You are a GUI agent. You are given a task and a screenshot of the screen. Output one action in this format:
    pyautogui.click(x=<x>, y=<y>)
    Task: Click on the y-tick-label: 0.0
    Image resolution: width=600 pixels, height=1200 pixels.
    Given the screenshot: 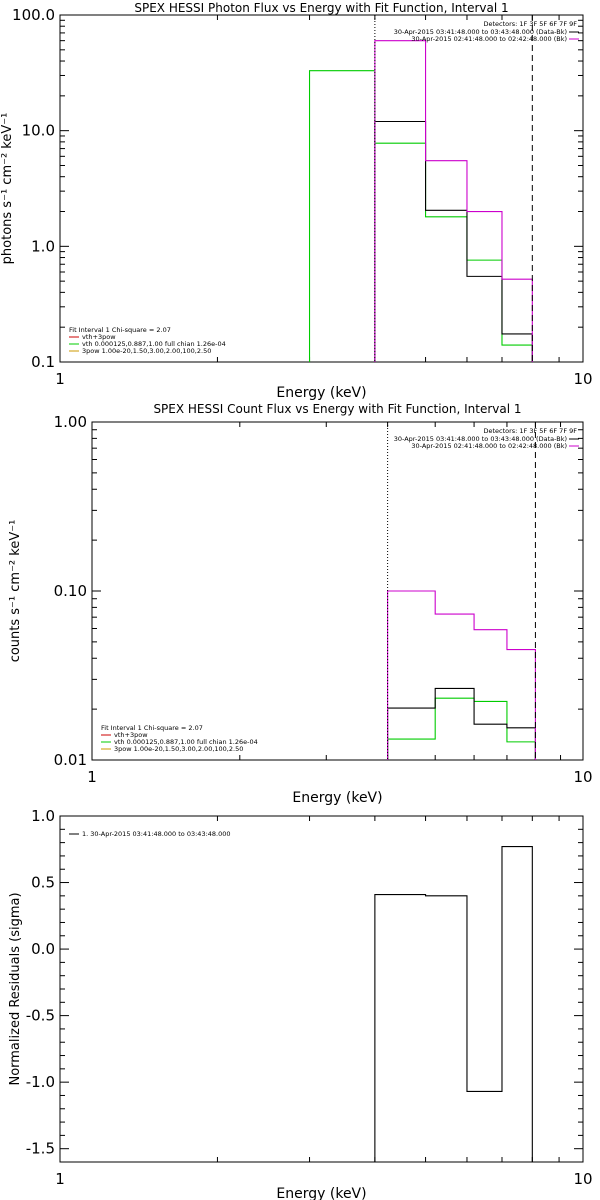 What is the action you would take?
    pyautogui.click(x=43, y=949)
    